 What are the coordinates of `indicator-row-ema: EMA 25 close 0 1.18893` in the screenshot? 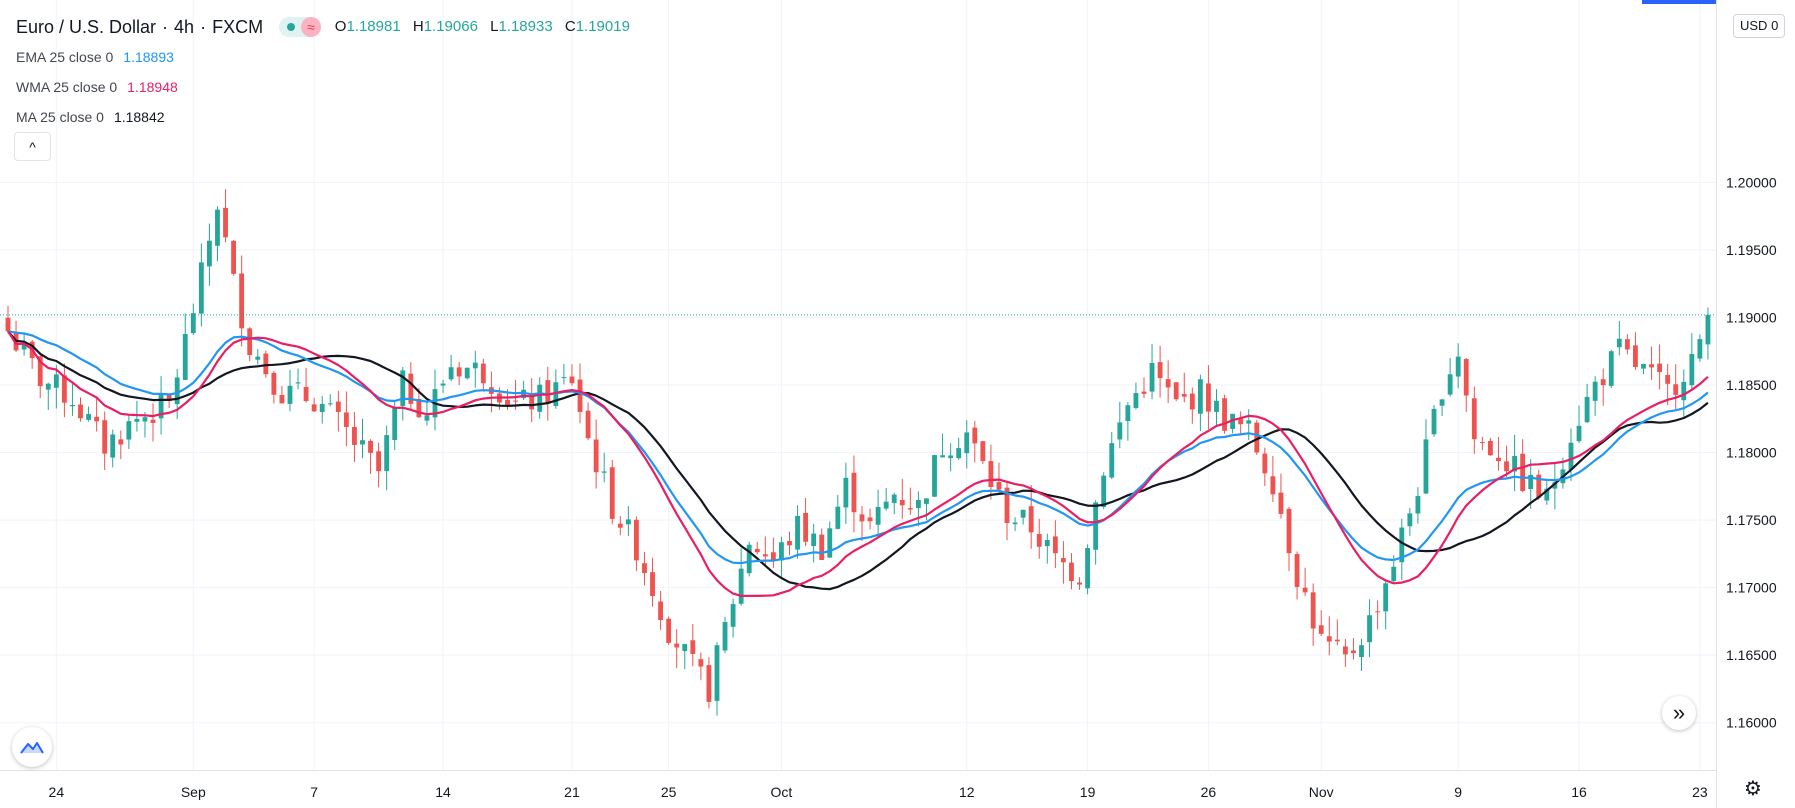 It's located at (323, 57).